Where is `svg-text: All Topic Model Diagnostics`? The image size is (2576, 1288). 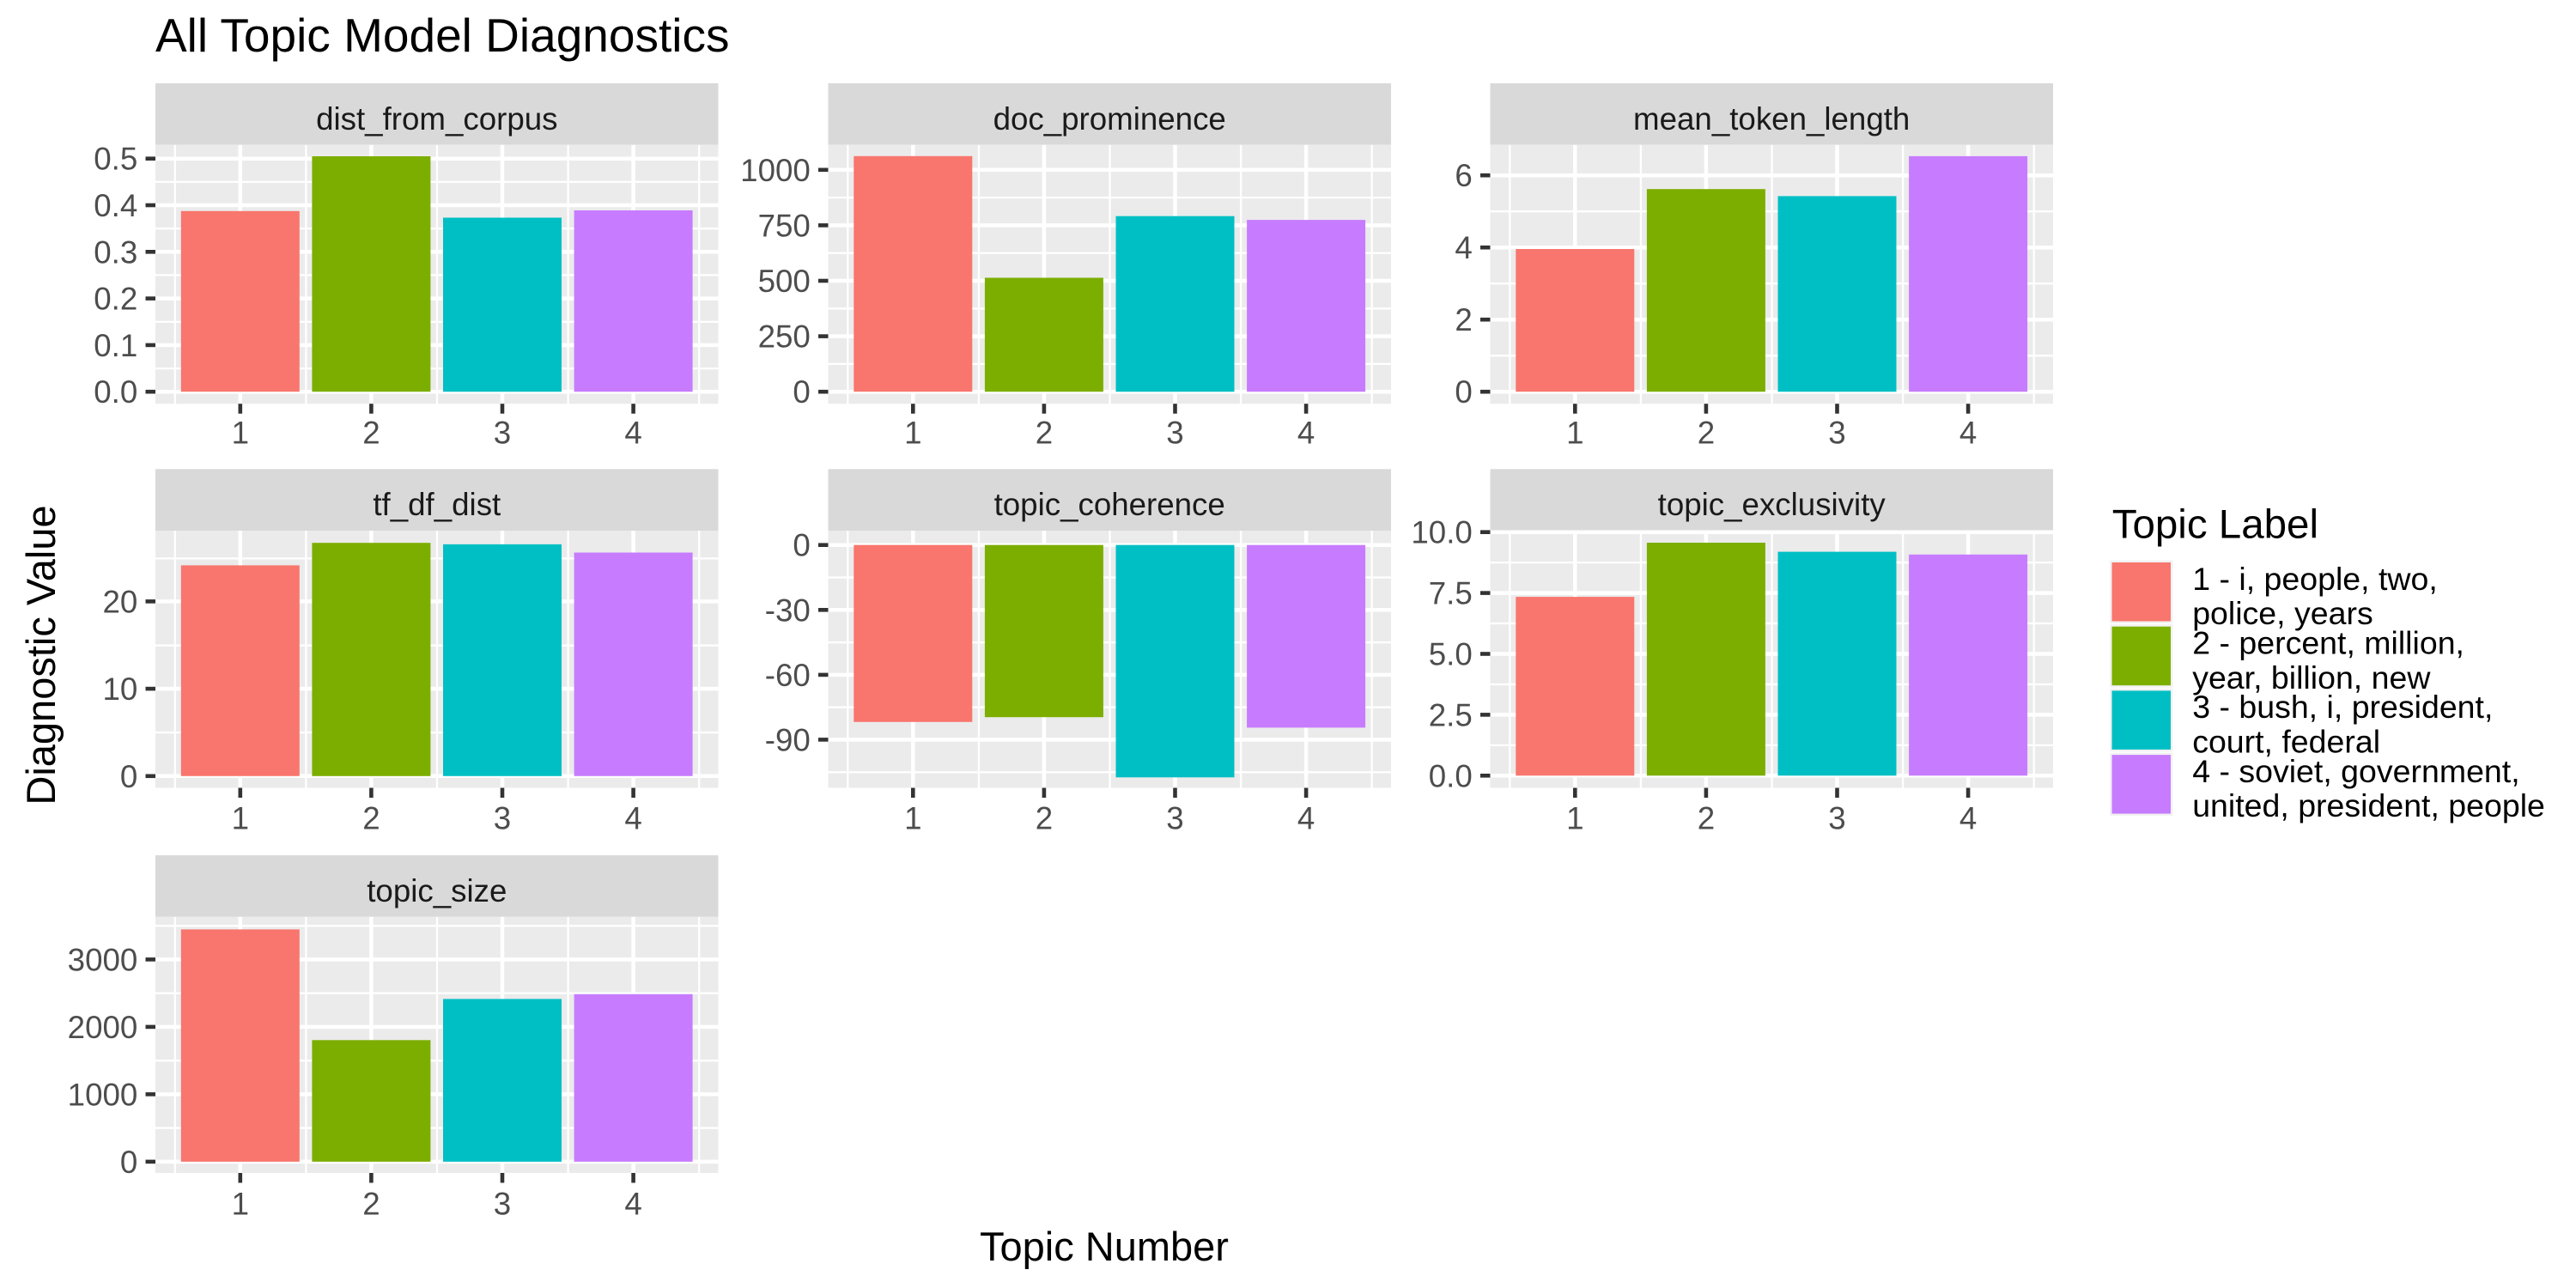 svg-text: All Topic Model Diagnostics is located at coordinates (442, 36).